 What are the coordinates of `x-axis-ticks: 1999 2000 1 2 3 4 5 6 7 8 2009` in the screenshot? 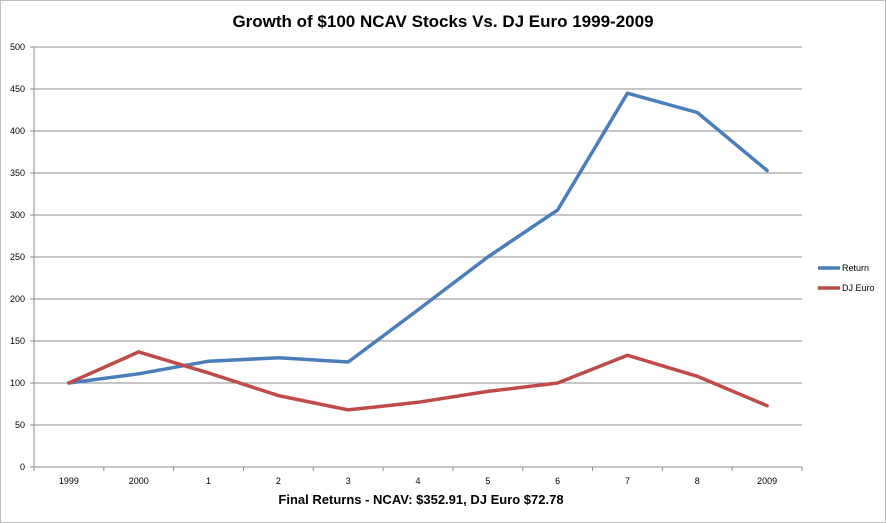 It's located at (418, 476).